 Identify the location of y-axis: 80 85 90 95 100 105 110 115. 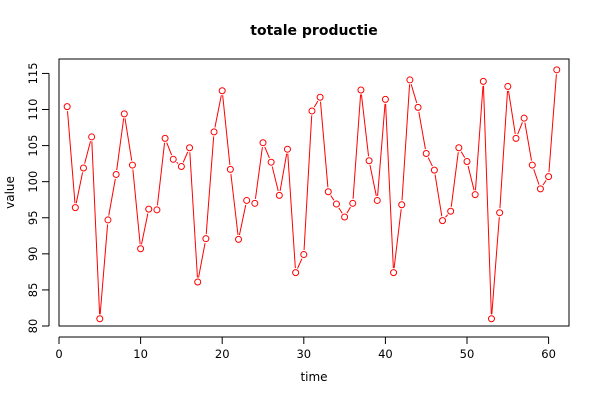
(38, 198).